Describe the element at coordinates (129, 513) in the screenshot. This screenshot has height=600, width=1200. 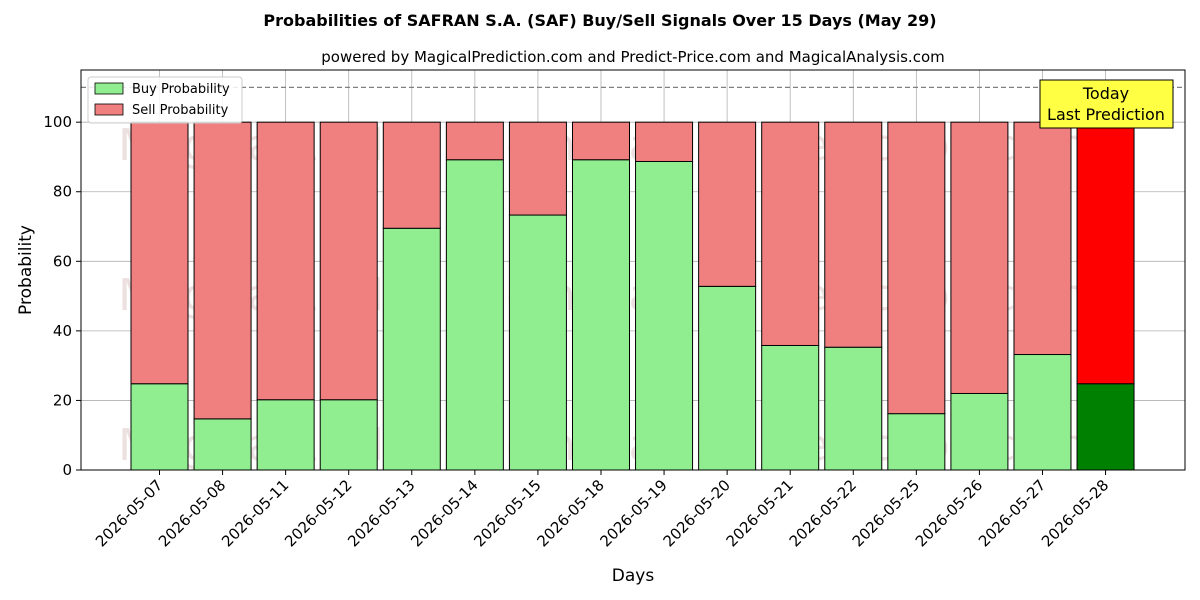
I see `x-tick-label: 2026-05-07` at that location.